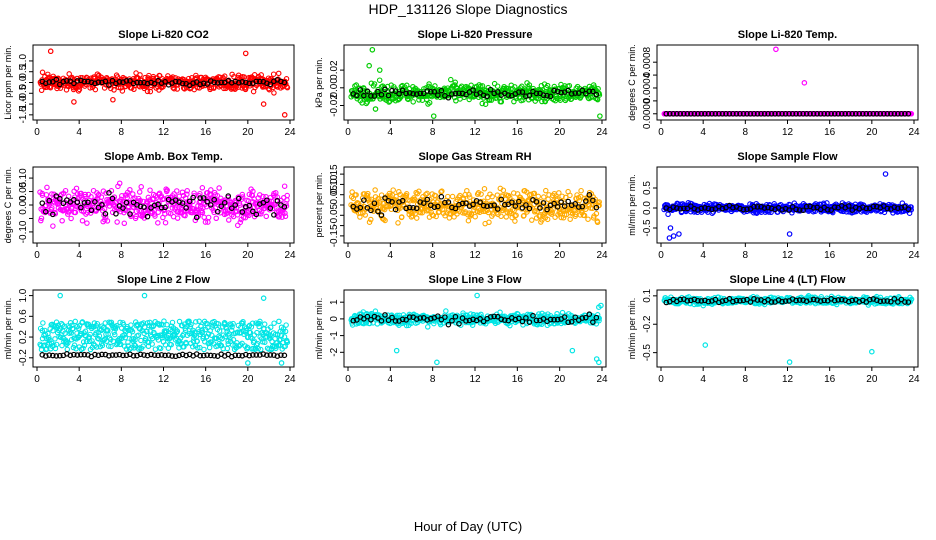 This screenshot has height=540, width=936. I want to click on y-tick-label: 0.05, so click(334, 195).